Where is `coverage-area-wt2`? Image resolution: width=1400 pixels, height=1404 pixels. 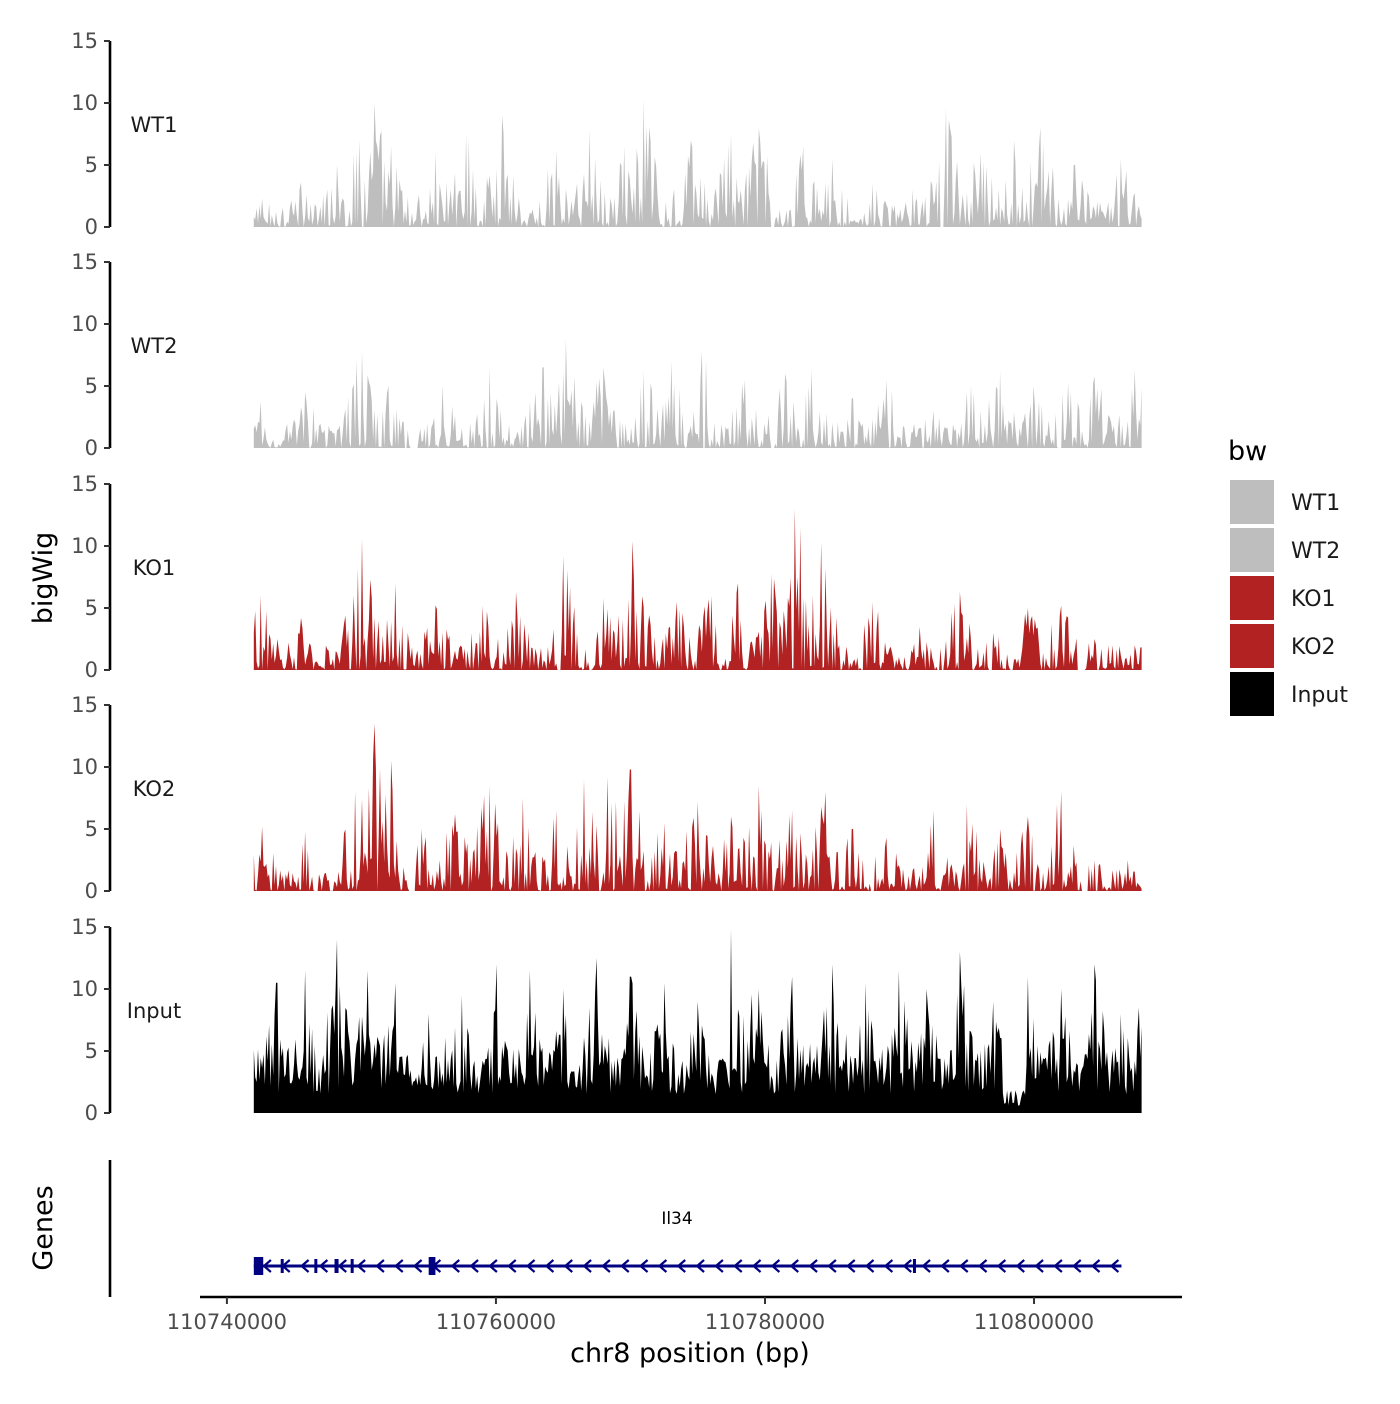 coverage-area-wt2 is located at coordinates (697, 393).